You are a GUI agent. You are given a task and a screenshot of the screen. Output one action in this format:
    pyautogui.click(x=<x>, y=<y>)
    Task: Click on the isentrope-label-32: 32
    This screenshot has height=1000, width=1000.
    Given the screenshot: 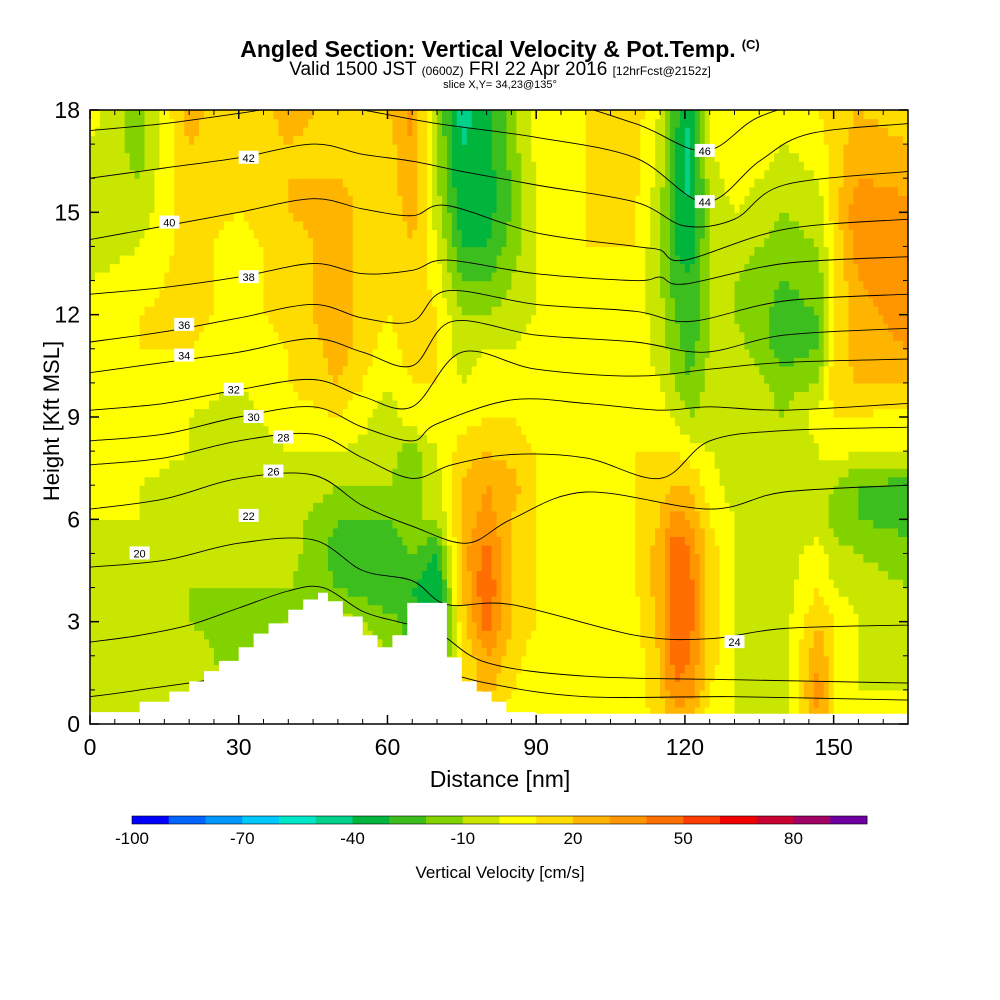 What is the action you would take?
    pyautogui.click(x=234, y=391)
    